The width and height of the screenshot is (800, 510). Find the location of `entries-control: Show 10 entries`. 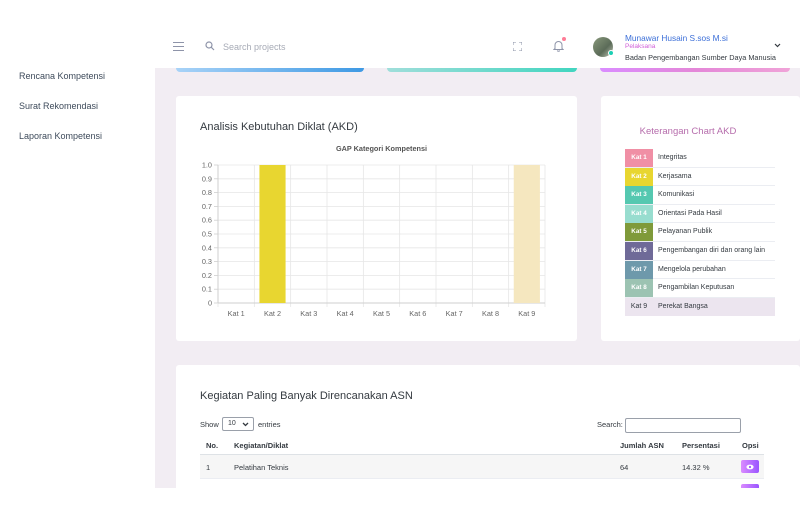

entries-control: Show 10 entries is located at coordinates (260, 425).